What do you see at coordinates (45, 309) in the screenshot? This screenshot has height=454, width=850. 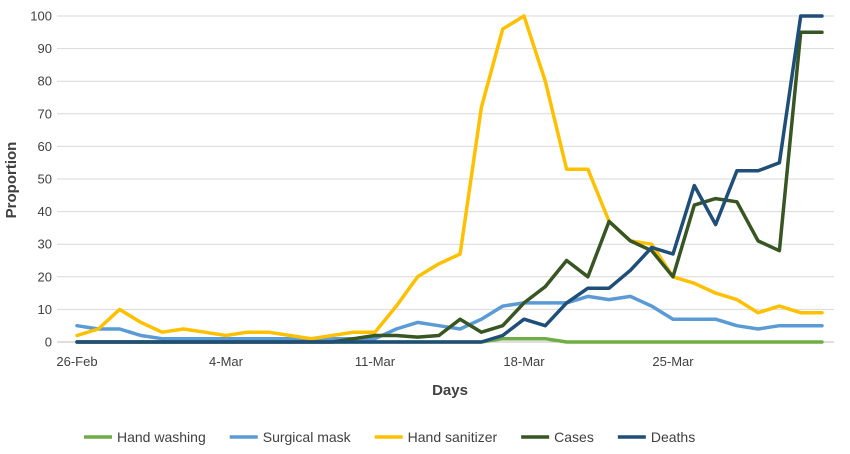 I see `y-tick-label: 10` at bounding box center [45, 309].